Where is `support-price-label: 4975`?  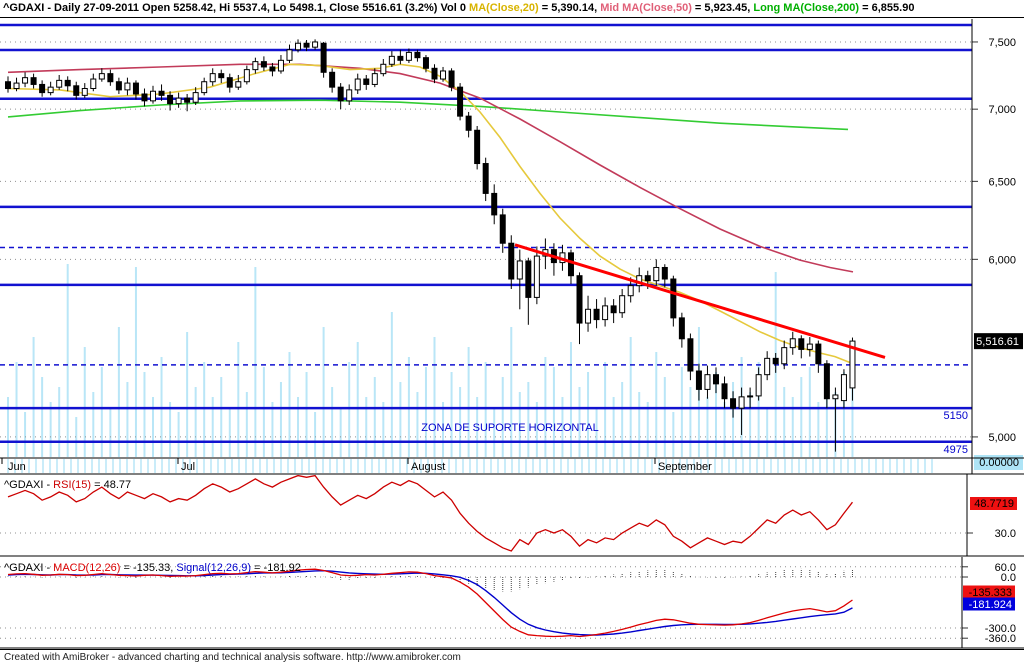 support-price-label: 4975 is located at coordinates (956, 450).